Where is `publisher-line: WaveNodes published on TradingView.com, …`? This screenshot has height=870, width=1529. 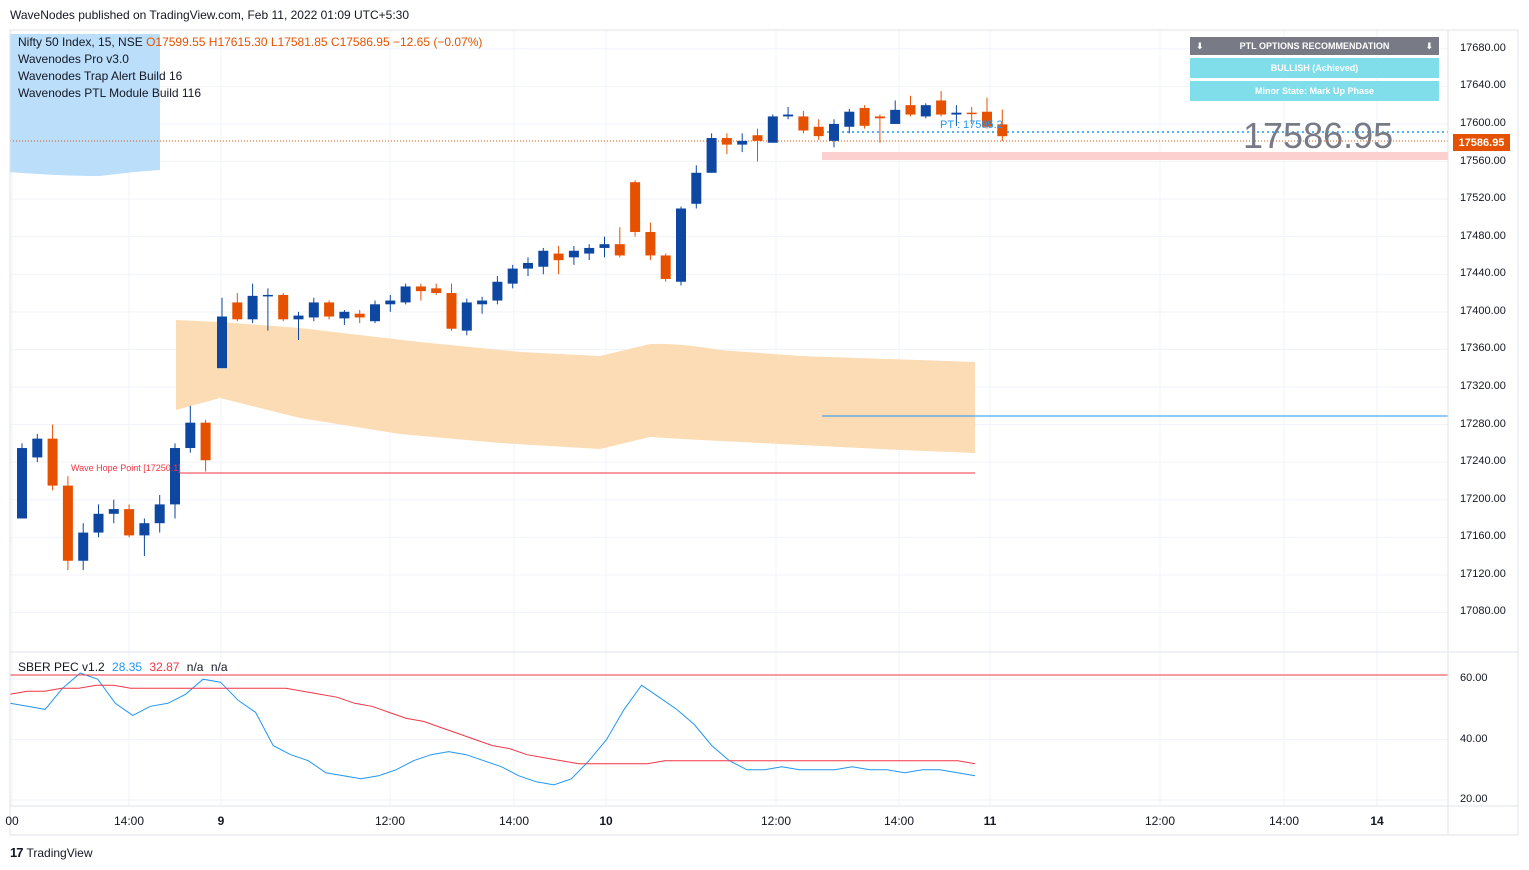 publisher-line: WaveNodes published on TradingView.com, … is located at coordinates (210, 15).